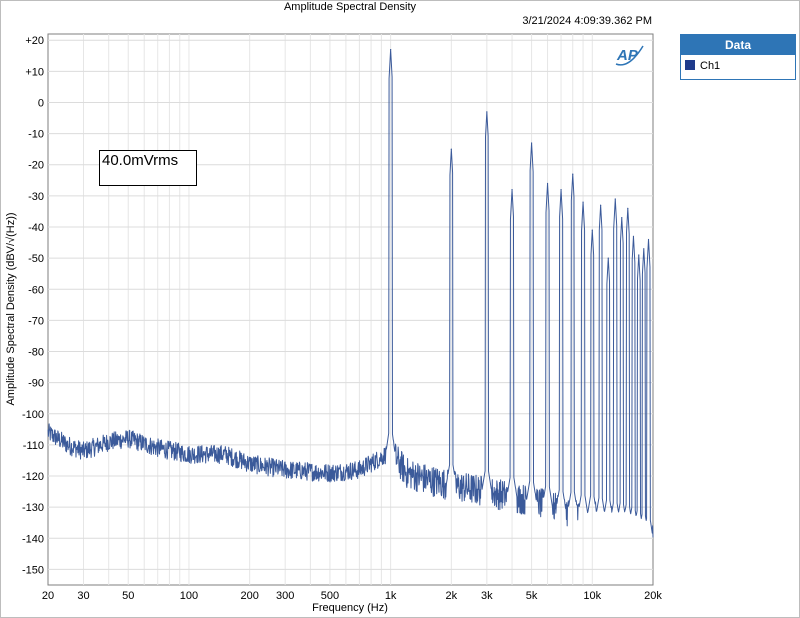 The height and width of the screenshot is (618, 800). I want to click on x-tick-label: 2k, so click(452, 596).